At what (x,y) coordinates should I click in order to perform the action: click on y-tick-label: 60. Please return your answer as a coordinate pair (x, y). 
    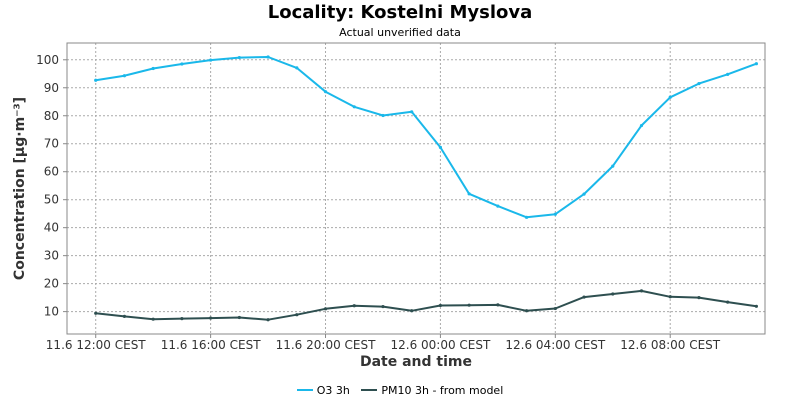
    Looking at the image, I should click on (51, 172).